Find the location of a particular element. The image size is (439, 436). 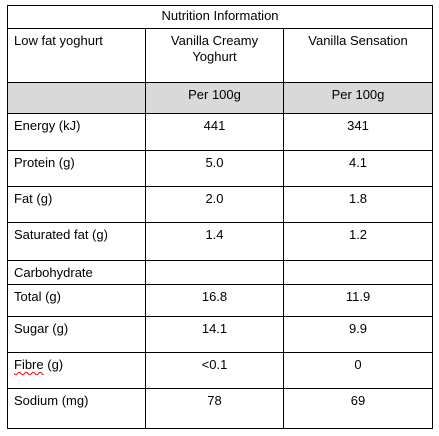

table-row: Saturated fat (g) 1.4 1.2 is located at coordinates (220, 241).